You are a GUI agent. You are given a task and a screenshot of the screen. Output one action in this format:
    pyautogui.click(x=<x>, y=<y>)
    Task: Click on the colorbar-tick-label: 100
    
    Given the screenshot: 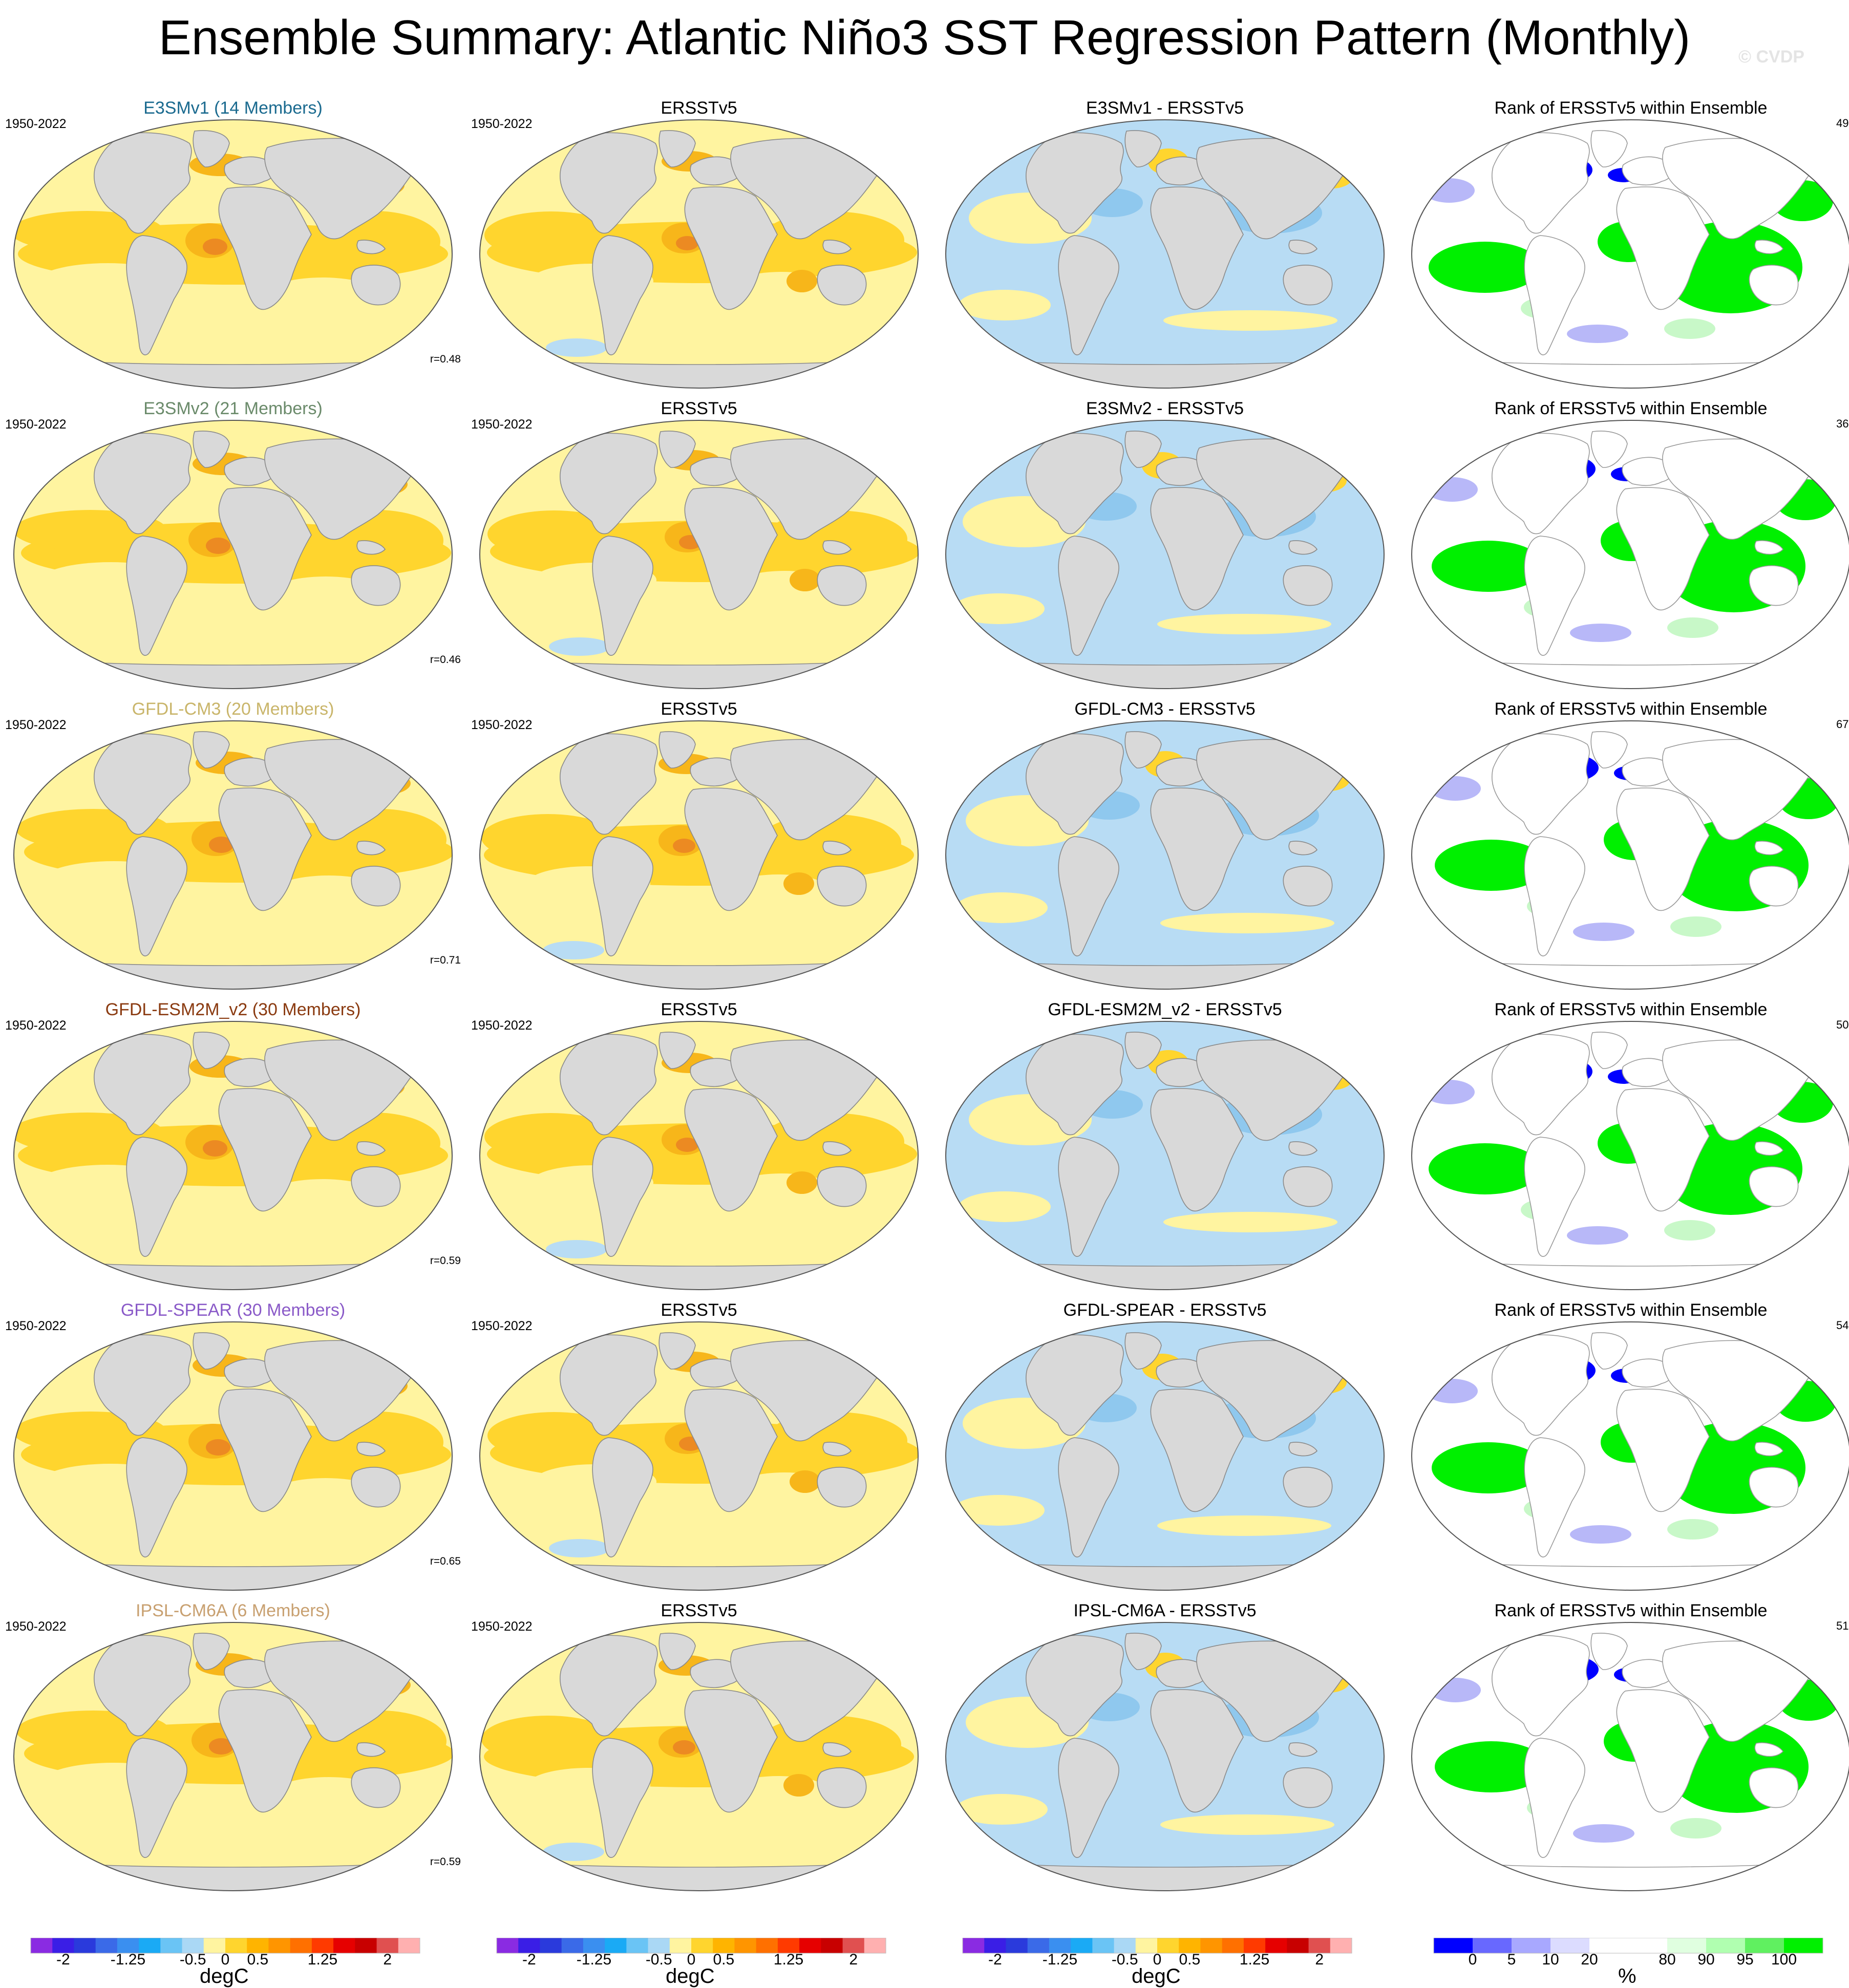 What is the action you would take?
    pyautogui.click(x=1784, y=1958)
    